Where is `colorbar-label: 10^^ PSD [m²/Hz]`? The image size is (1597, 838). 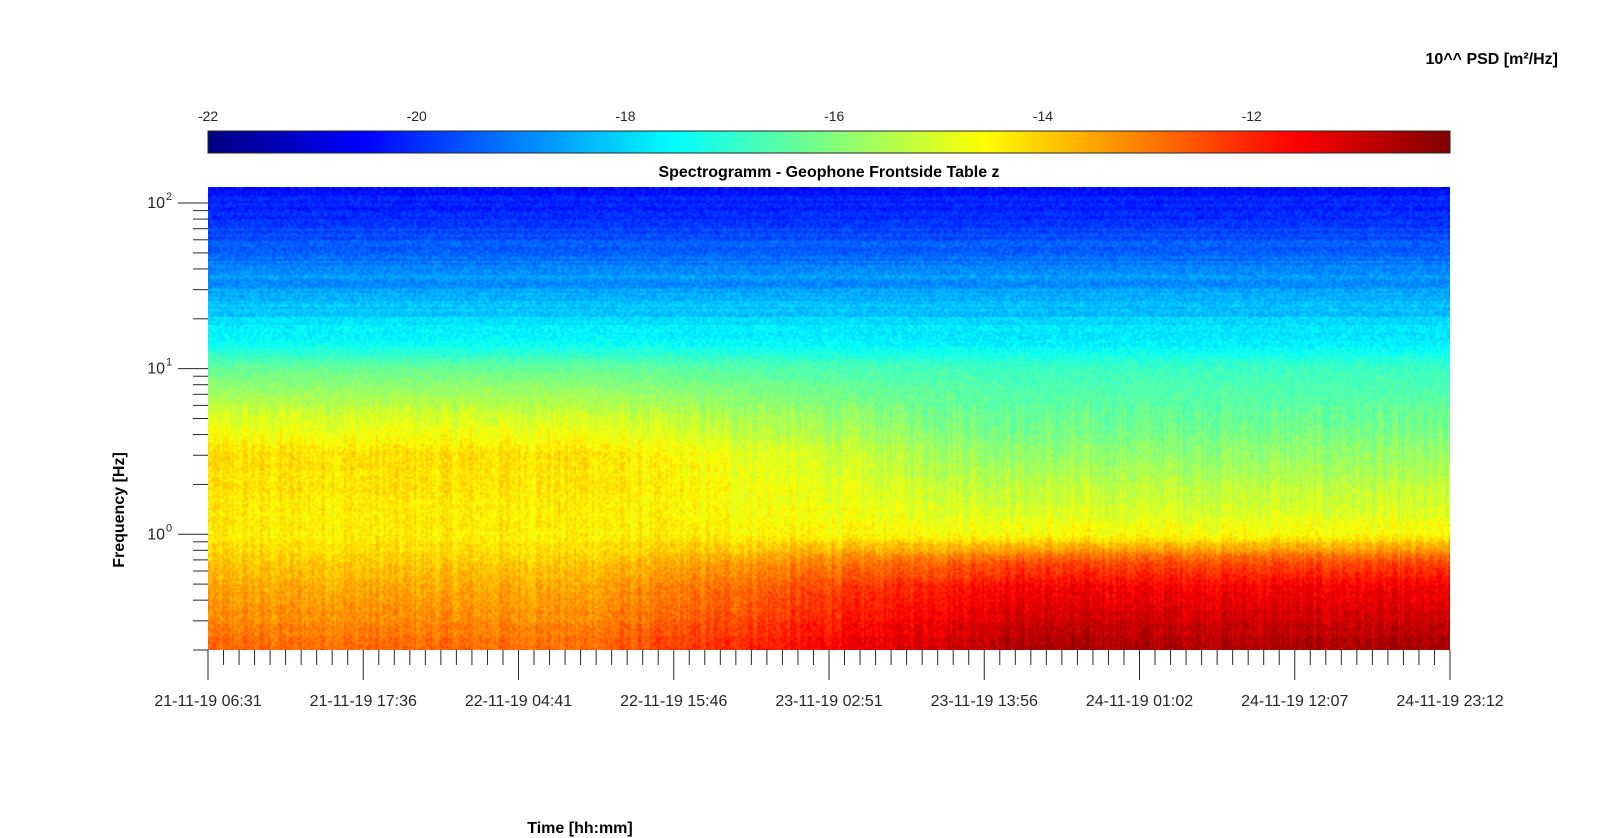
colorbar-label: 10^^ PSD [m²/Hz] is located at coordinates (1492, 59).